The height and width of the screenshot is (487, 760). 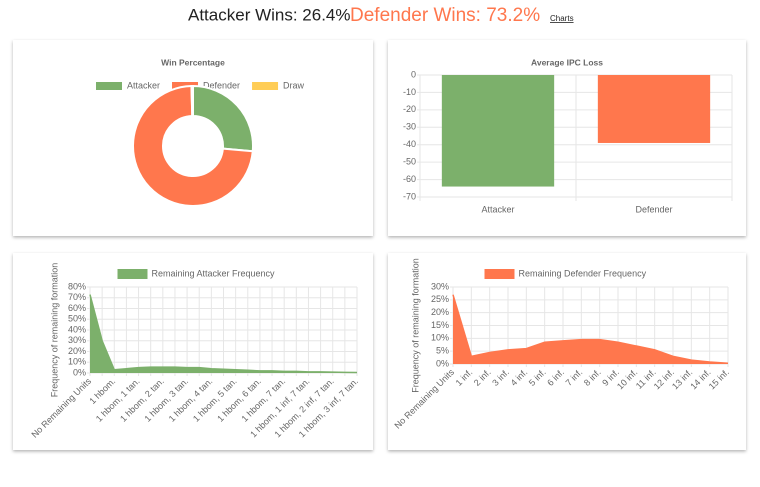 I want to click on charts-link: Charts, so click(x=562, y=18).